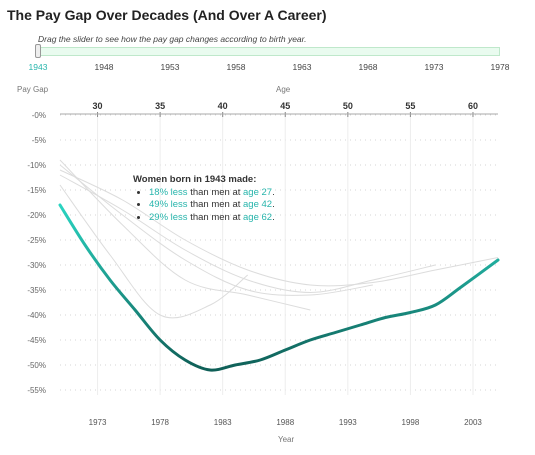 The width and height of the screenshot is (535, 455). What do you see at coordinates (285, 106) in the screenshot?
I see `top-x-tick-label: 45` at bounding box center [285, 106].